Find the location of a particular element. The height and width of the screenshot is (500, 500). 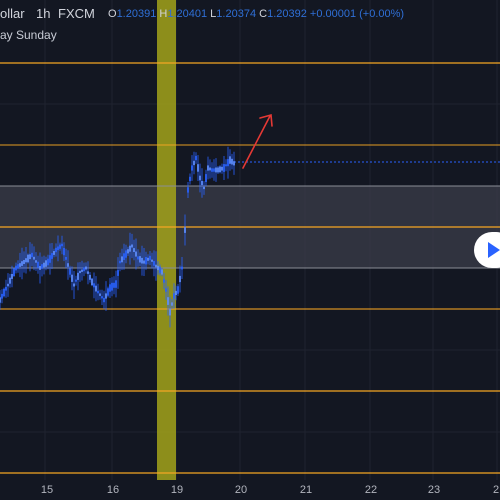

change-value: +0.00001 (+0.00%) is located at coordinates (357, 14).